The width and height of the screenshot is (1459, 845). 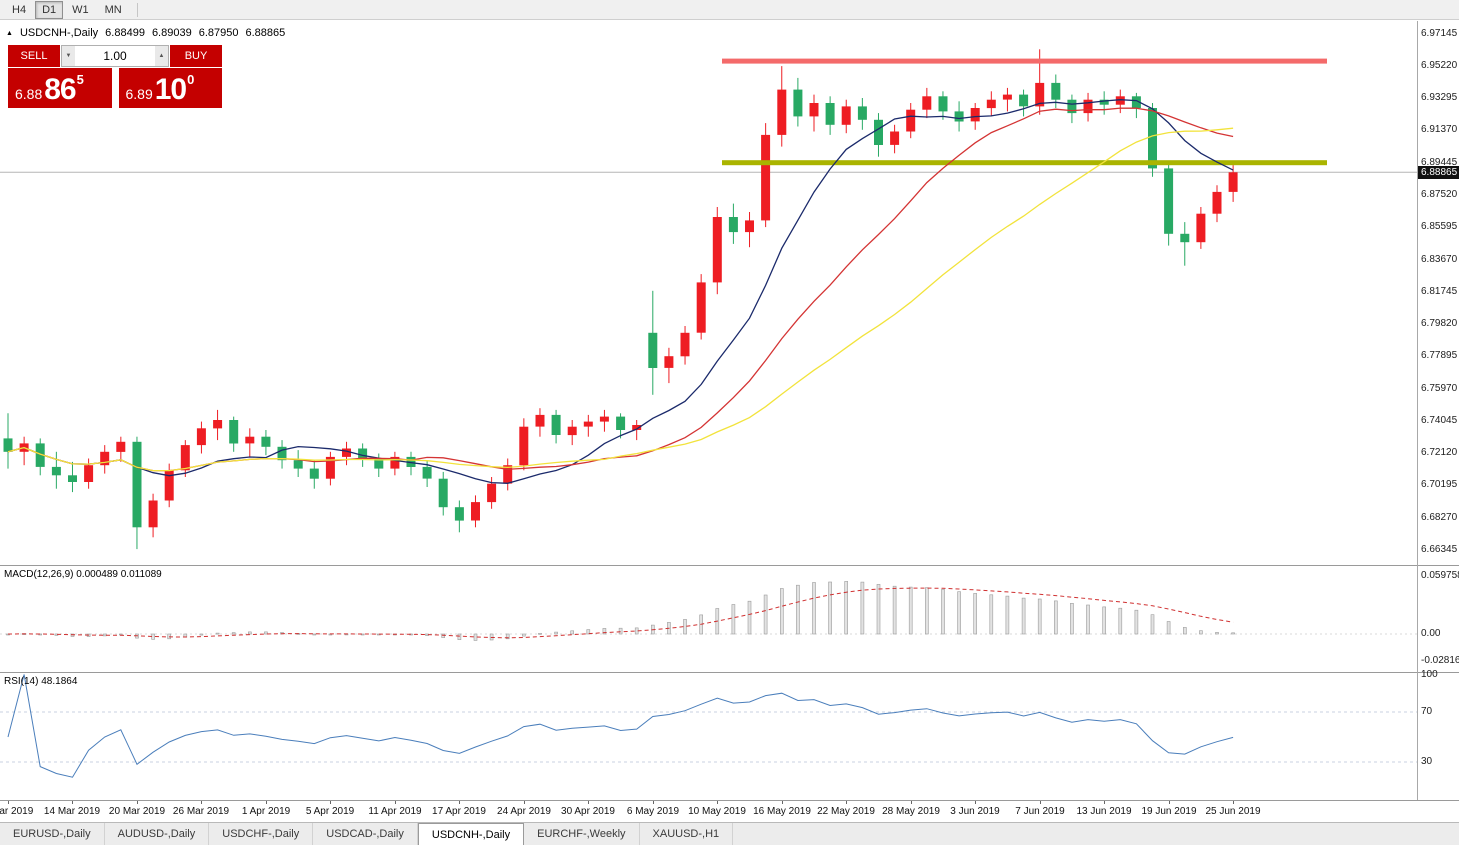 I want to click on chart-tab-eurchf: EURCHF-,Weekly, so click(x=582, y=834).